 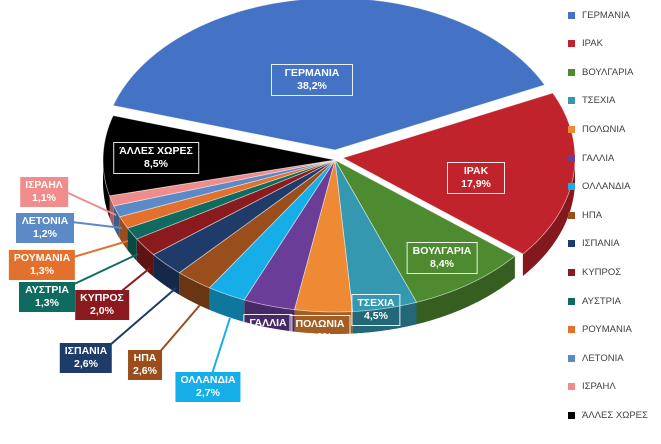 What do you see at coordinates (599, 387) in the screenshot?
I see `legend-label: ΙΣΡΑΗΛ` at bounding box center [599, 387].